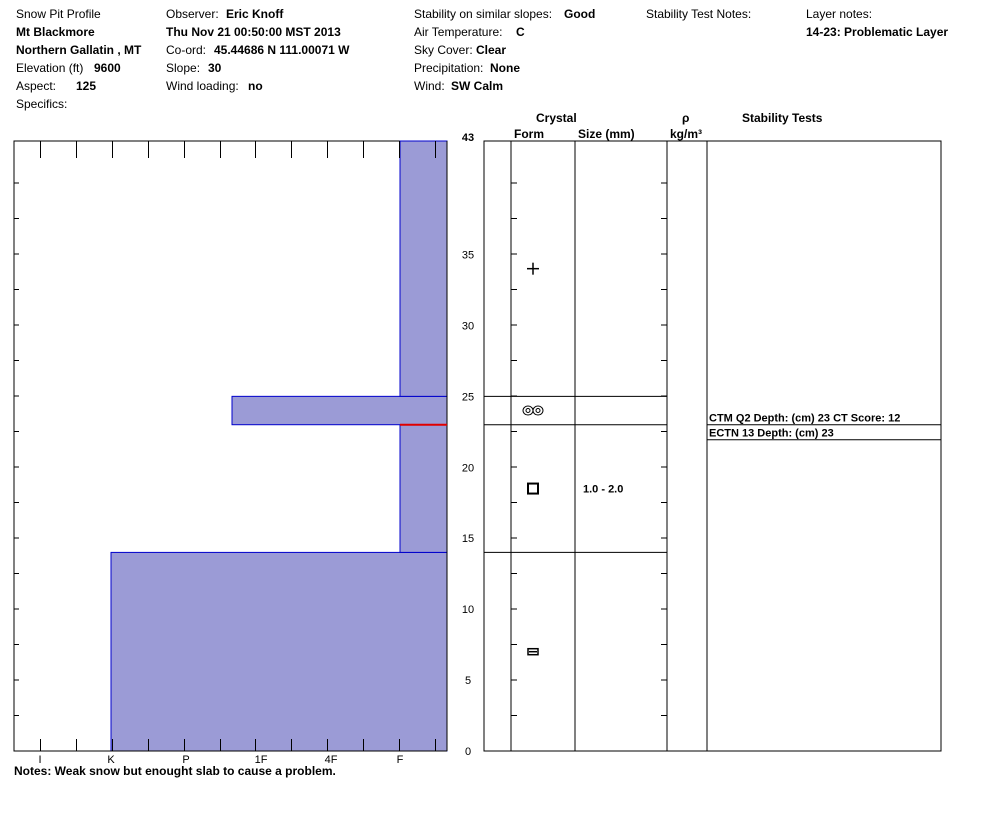 This screenshot has height=840, width=994. I want to click on depth-tick-label: 20, so click(468, 468).